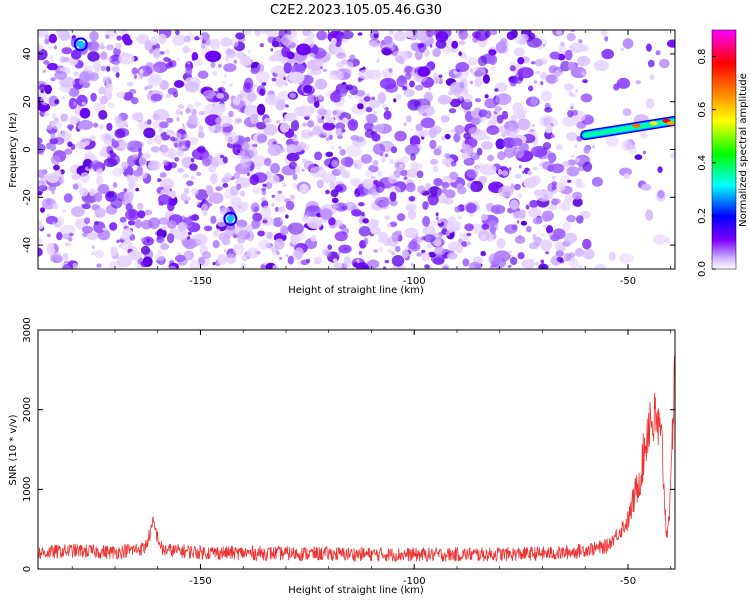 The width and height of the screenshot is (750, 600). What do you see at coordinates (356, 10) in the screenshot?
I see `figure-title: C2E2.2023.105.05.46.G30` at bounding box center [356, 10].